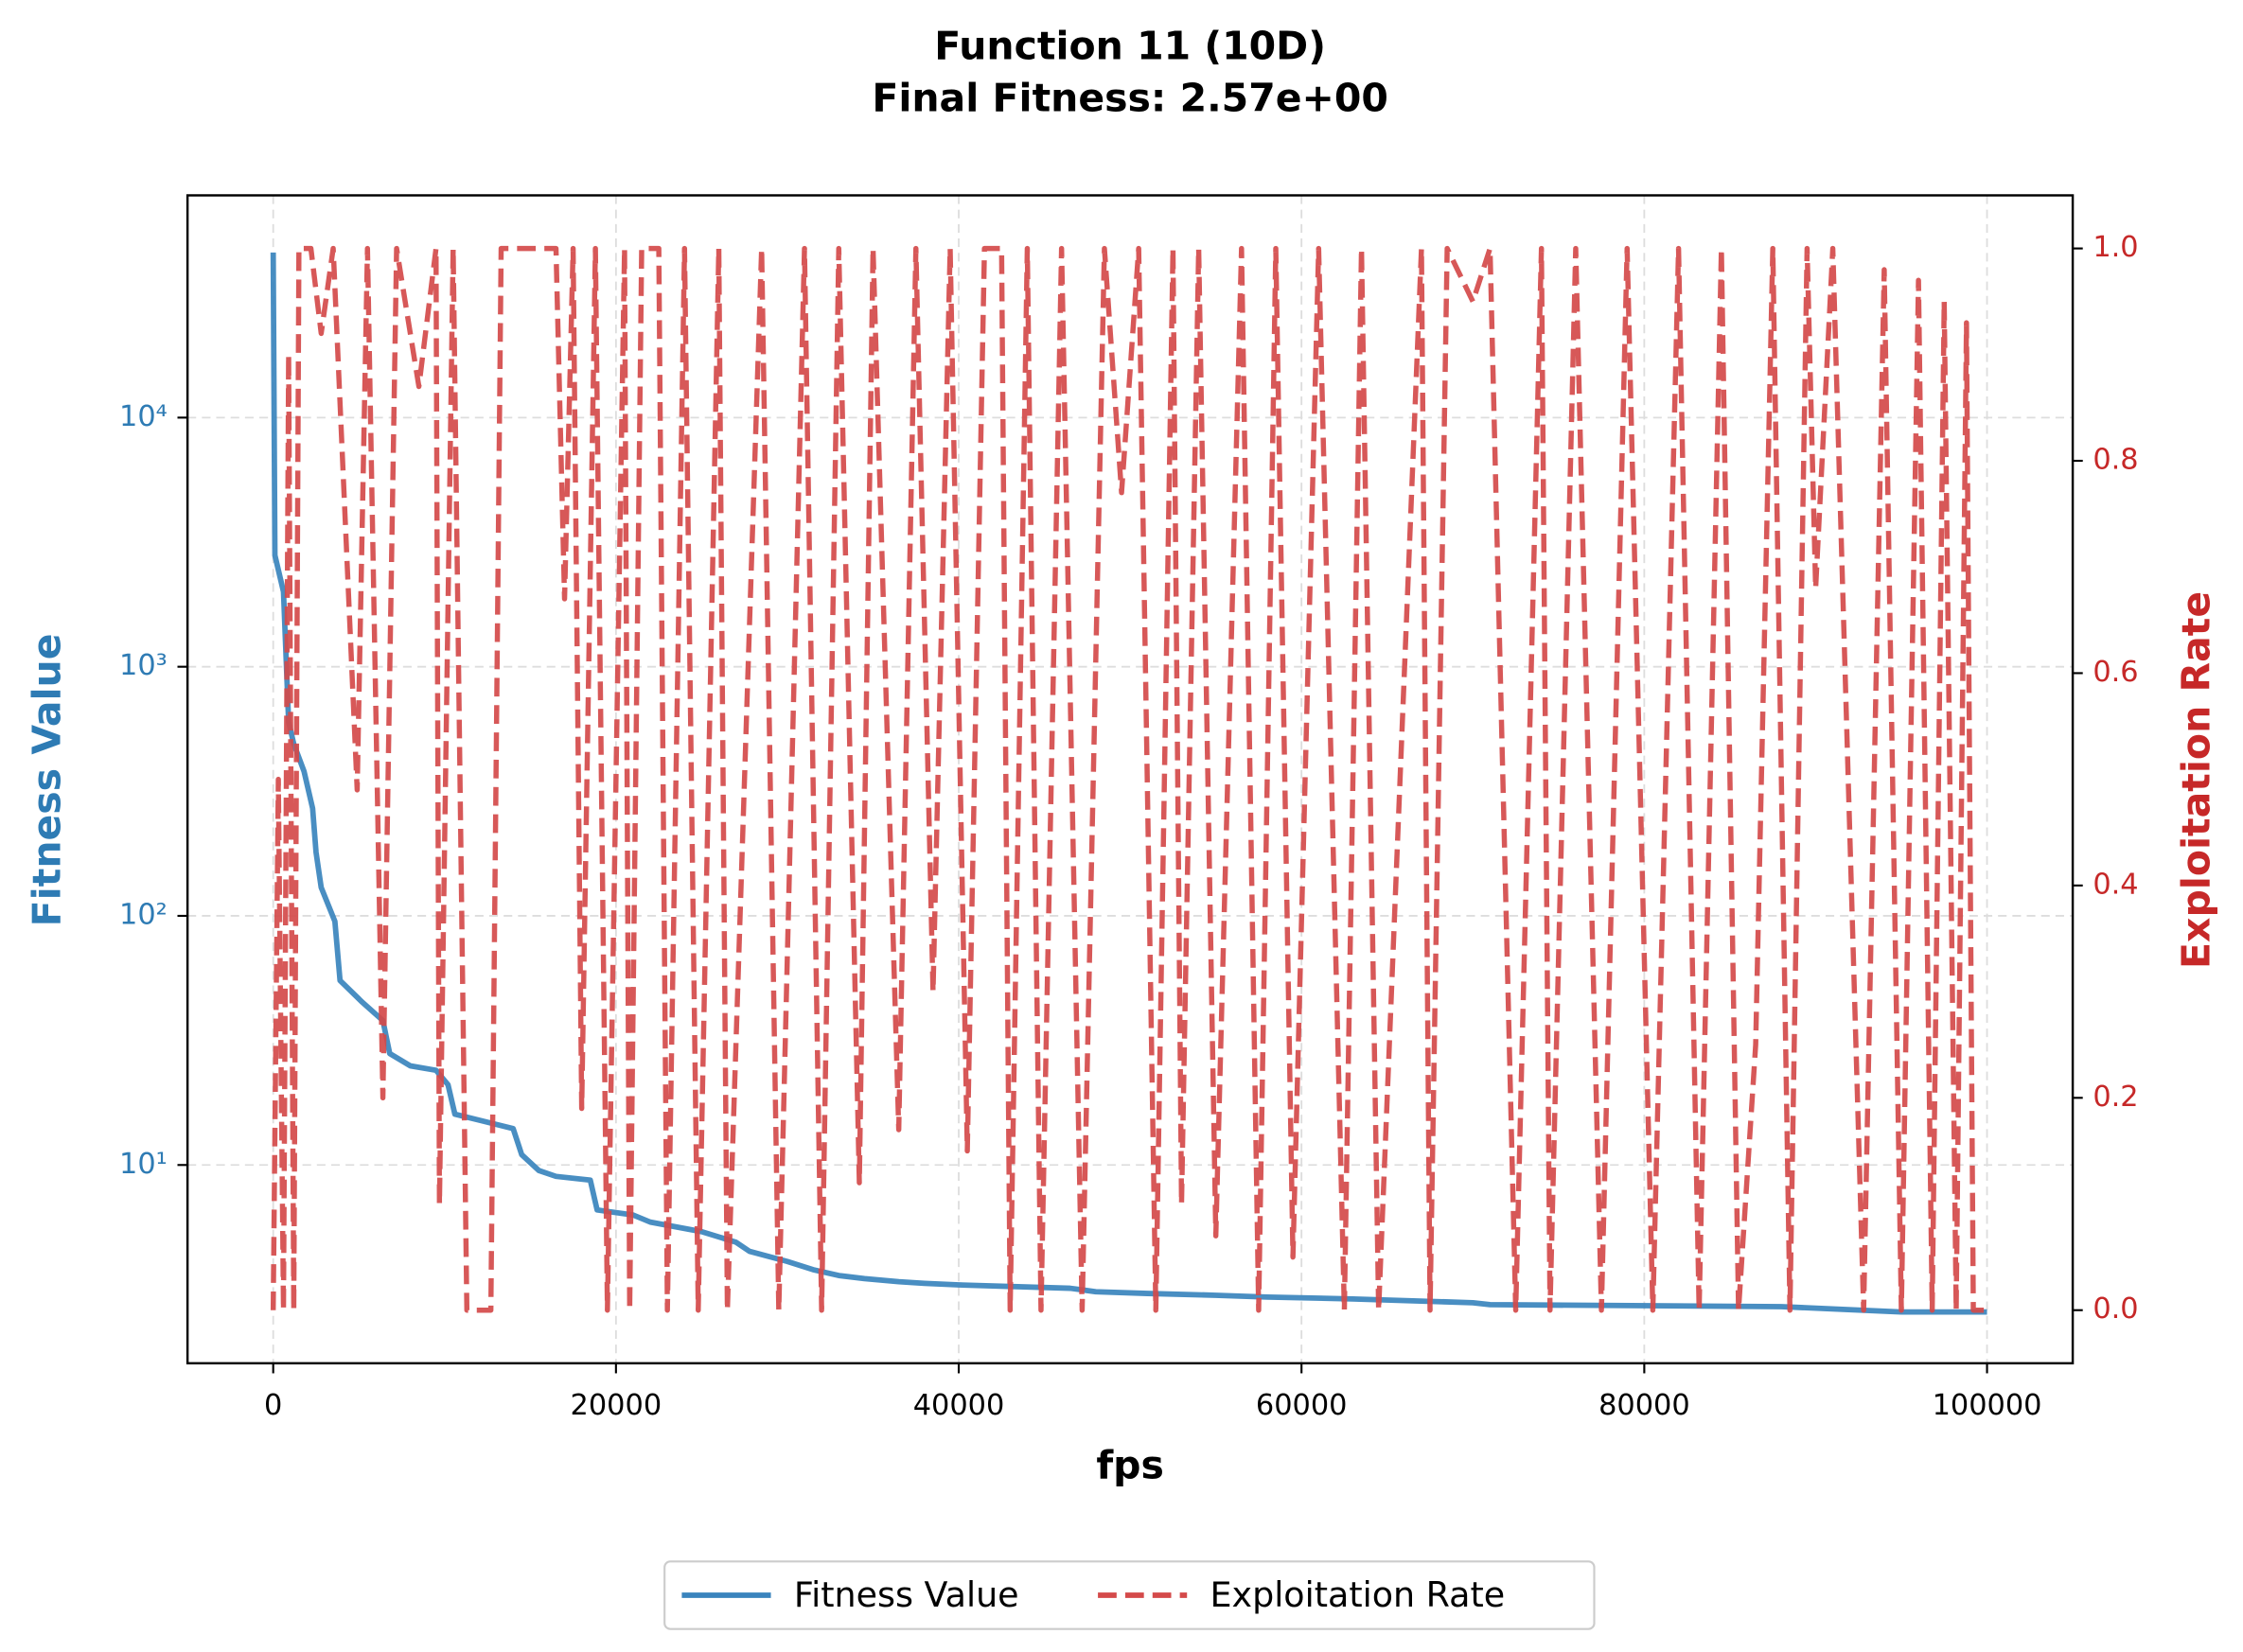  I want to click on y-axis-label: Fitness Value, so click(46, 780).